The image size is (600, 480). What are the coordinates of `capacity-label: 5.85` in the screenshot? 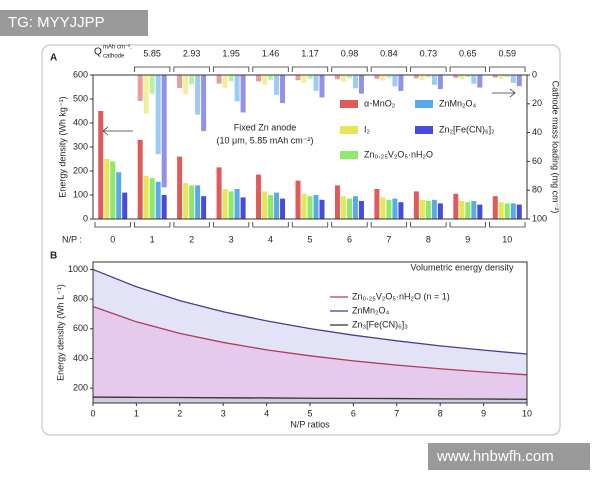 It's located at (152, 53).